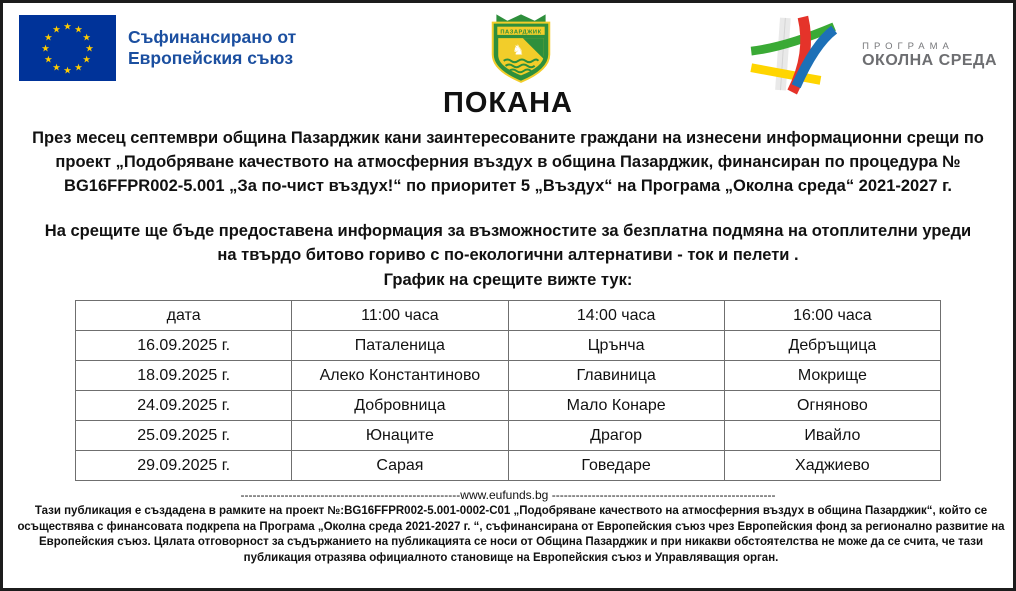 The image size is (1016, 591). Describe the element at coordinates (832, 375) in the screenshot. I see `table-cell: Мокрище` at that location.